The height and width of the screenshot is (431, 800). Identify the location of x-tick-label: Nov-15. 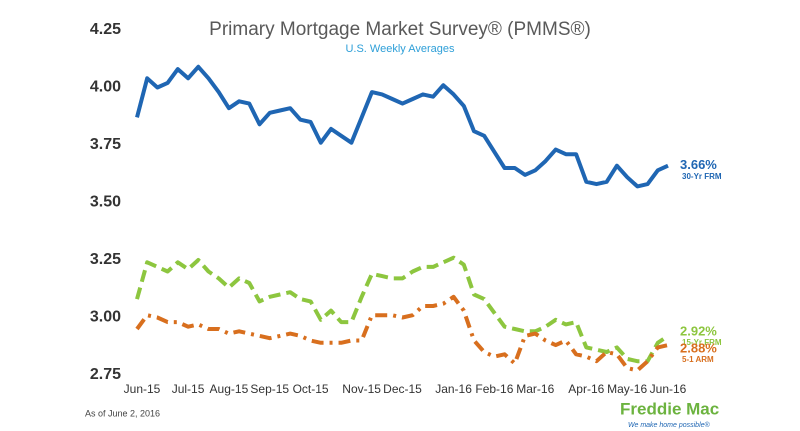
(361, 389).